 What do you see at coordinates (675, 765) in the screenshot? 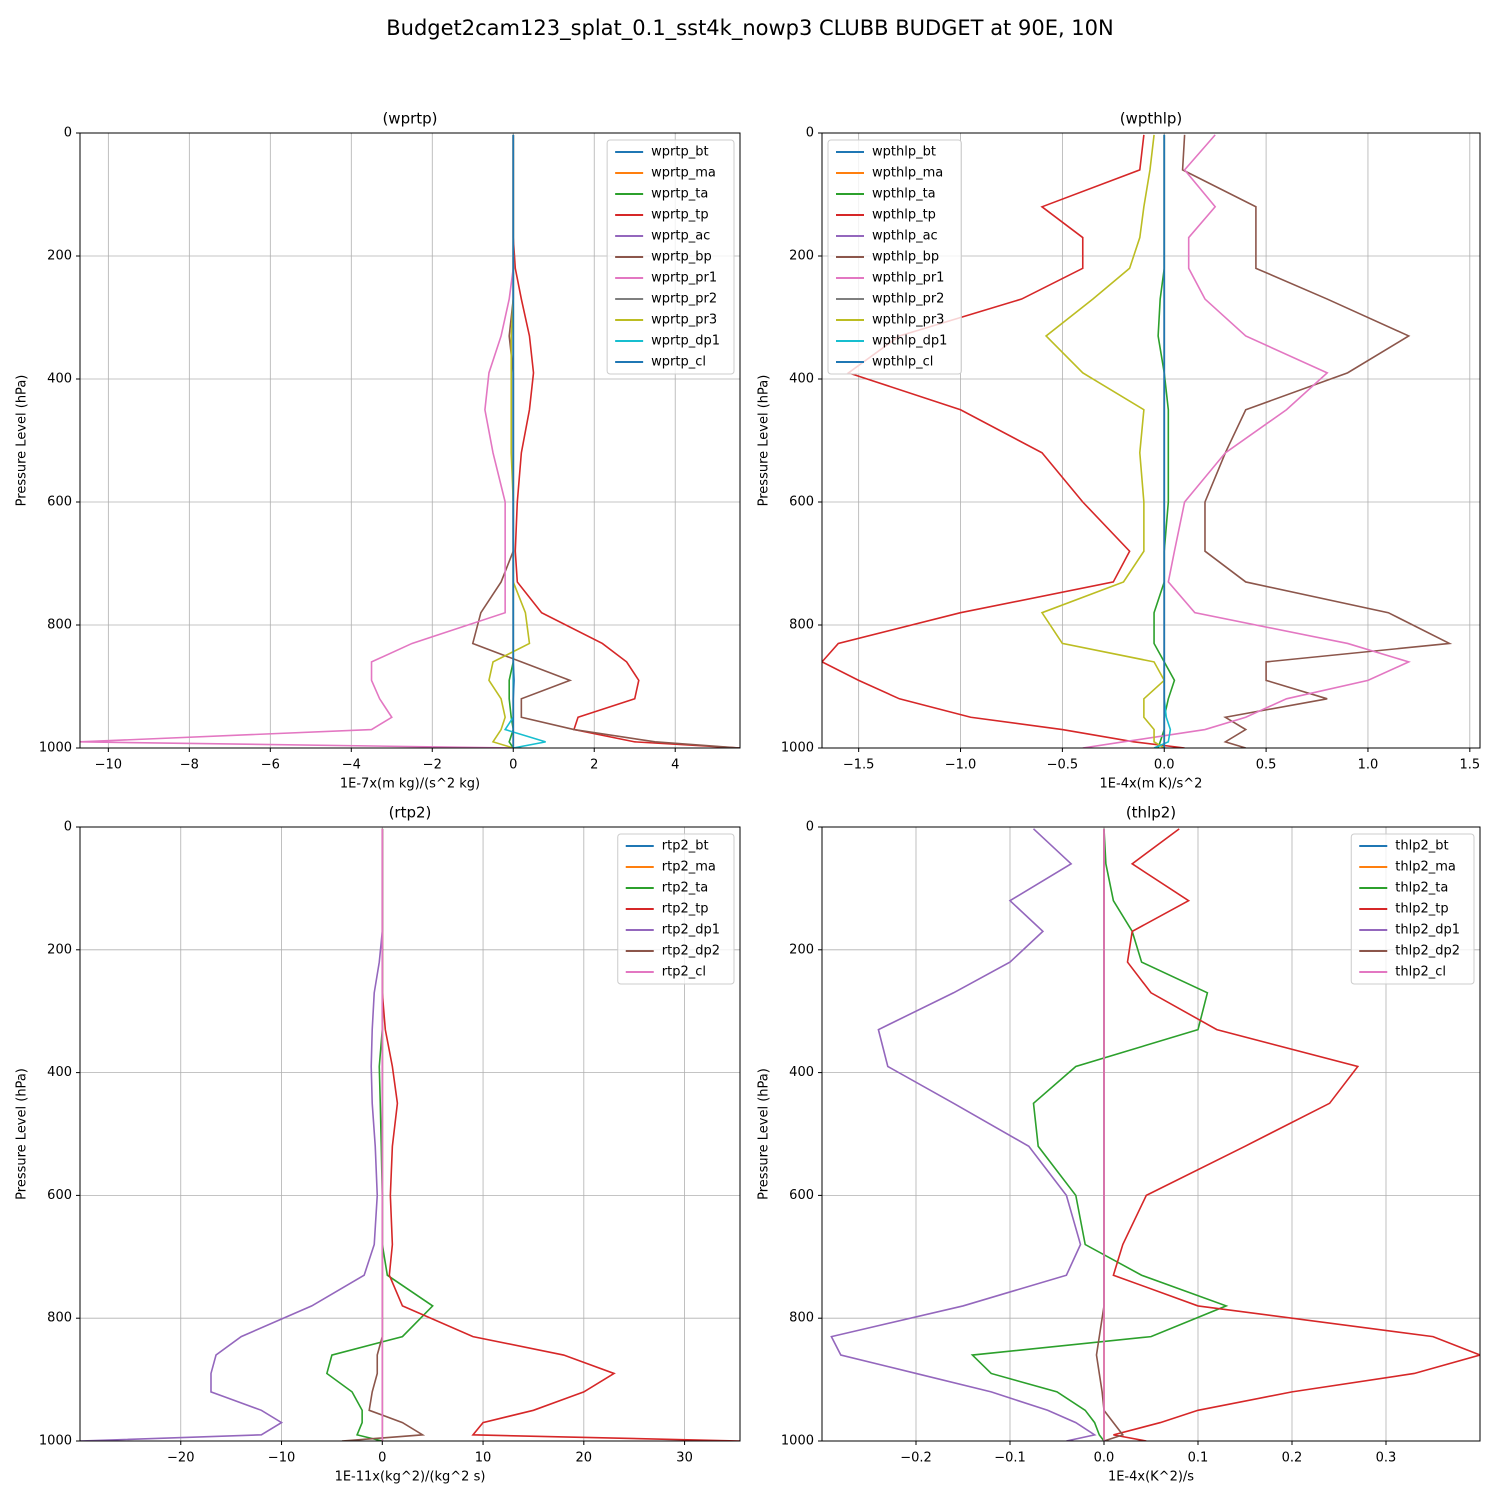
I see `x-tick-label: 4` at bounding box center [675, 765].